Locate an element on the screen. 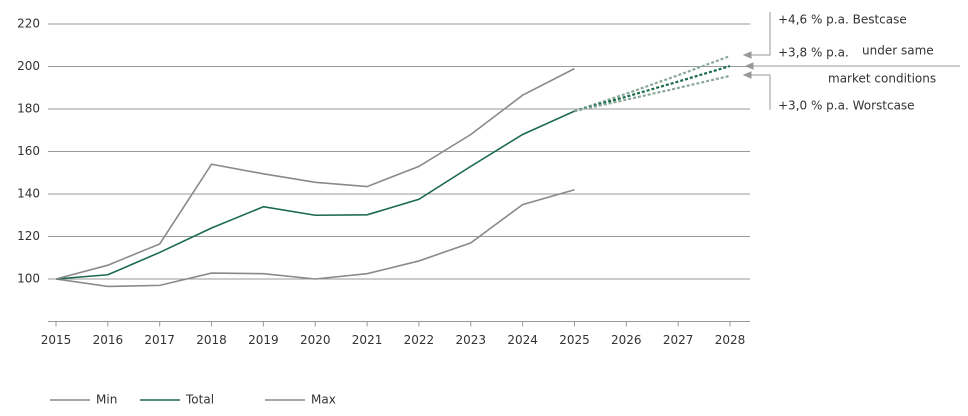  x-tick-label: 2026 is located at coordinates (626, 340).